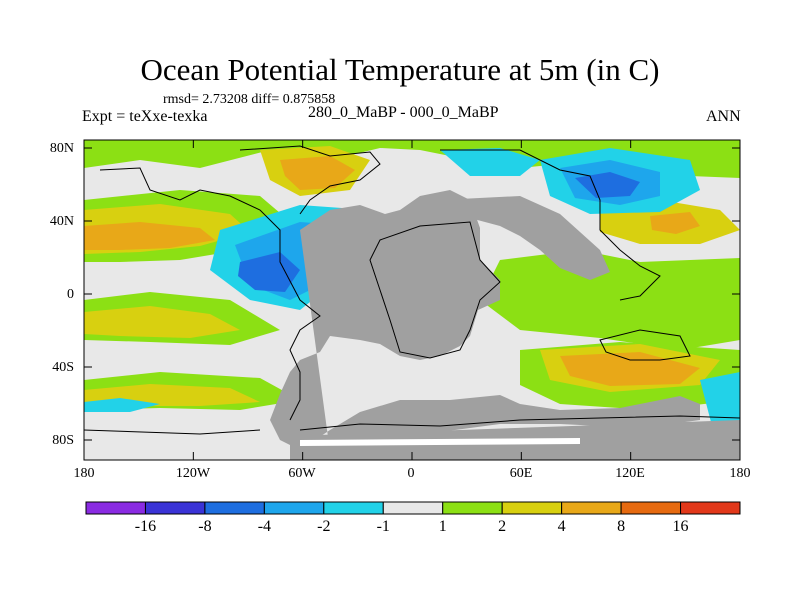  Describe the element at coordinates (324, 526) in the screenshot. I see `colorbar-label: -2` at that location.